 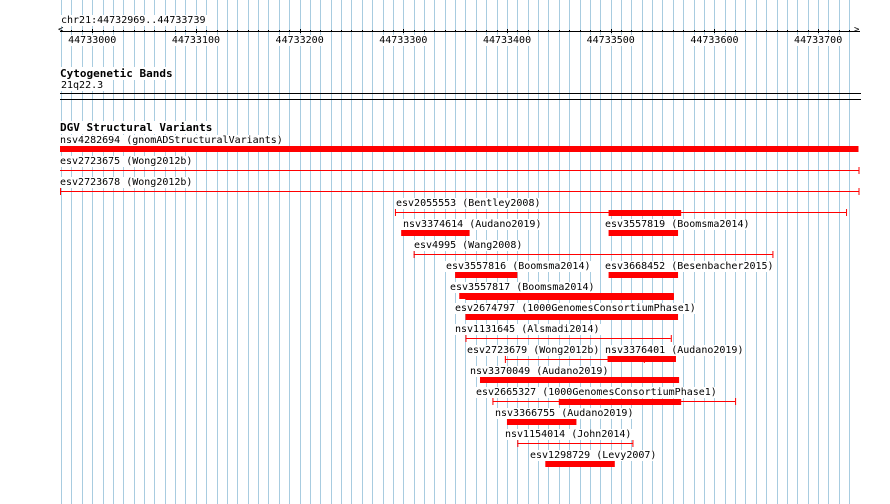 What do you see at coordinates (171, 140) in the screenshot?
I see `dgv-feature-label: nsv4282694 (gnomADStructuralVariants)` at bounding box center [171, 140].